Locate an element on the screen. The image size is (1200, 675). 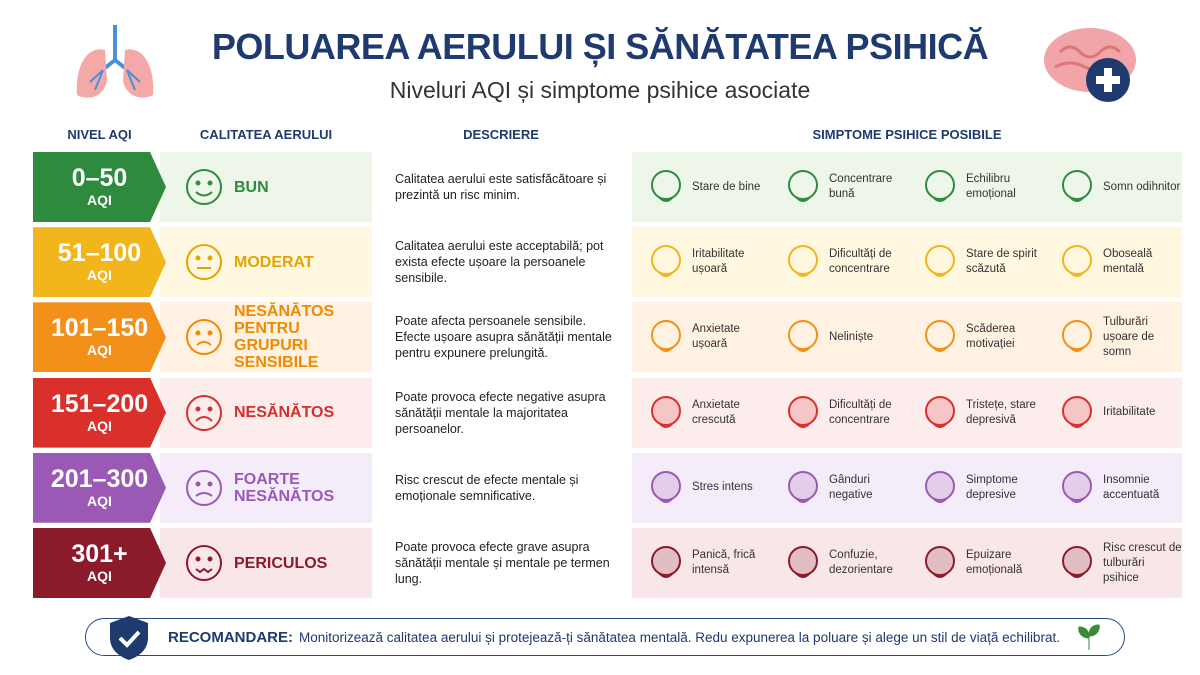
symptom-label: Neliniște is located at coordinates (851, 336).